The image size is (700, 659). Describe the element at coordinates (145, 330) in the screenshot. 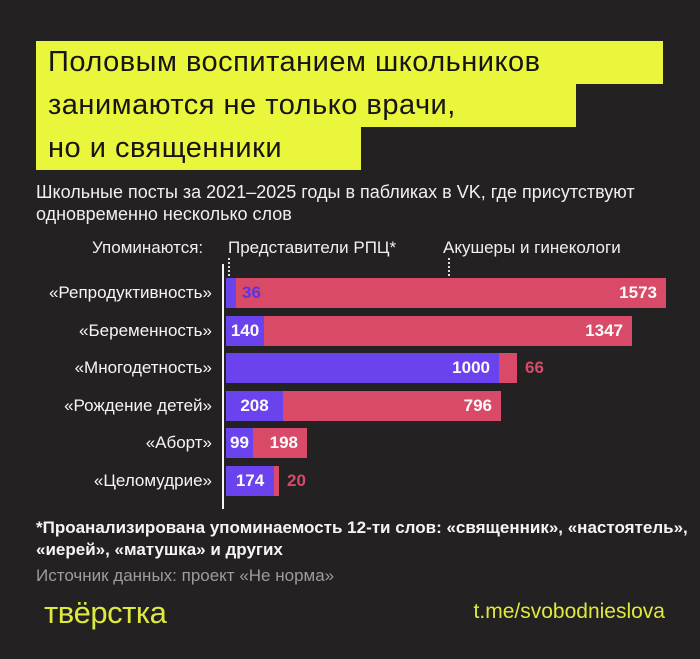

I see `category-label: «Беременность»` at that location.